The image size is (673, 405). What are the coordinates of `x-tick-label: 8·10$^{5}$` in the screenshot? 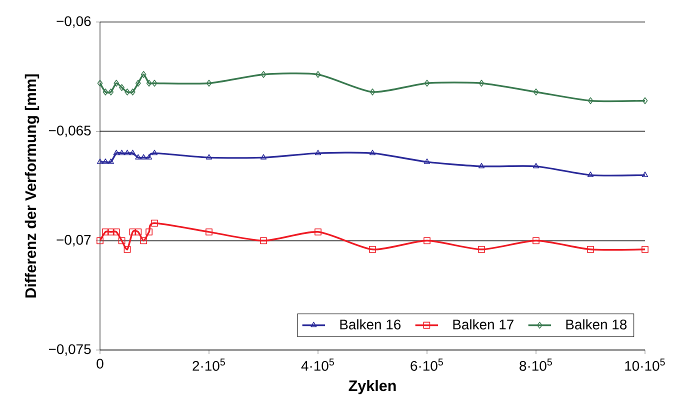 It's located at (536, 364).